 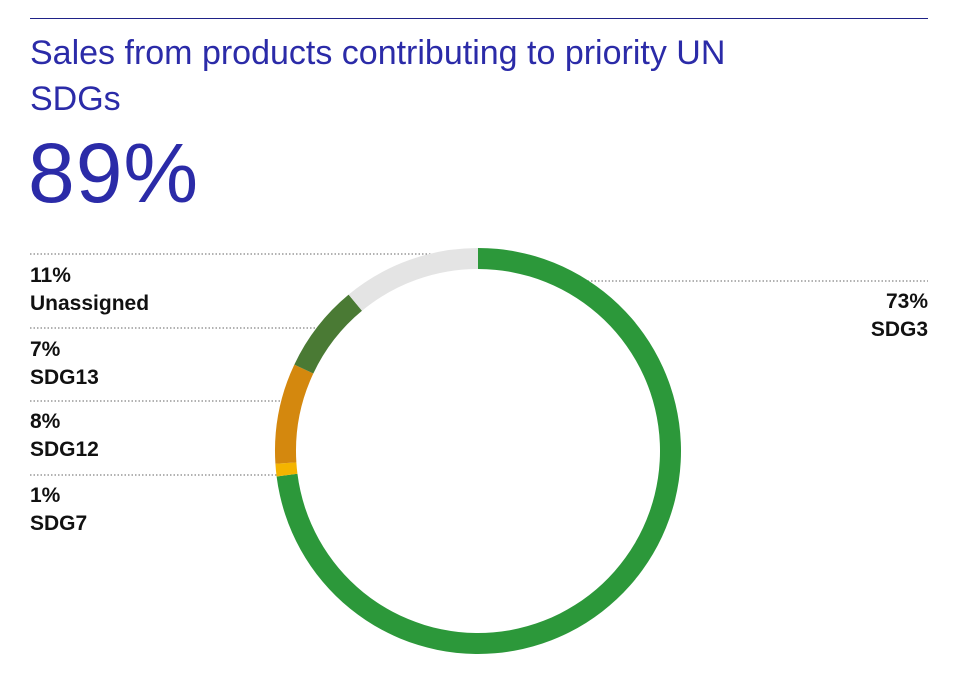 What do you see at coordinates (50, 275) in the screenshot?
I see `legend-unassigned-value: 11%` at bounding box center [50, 275].